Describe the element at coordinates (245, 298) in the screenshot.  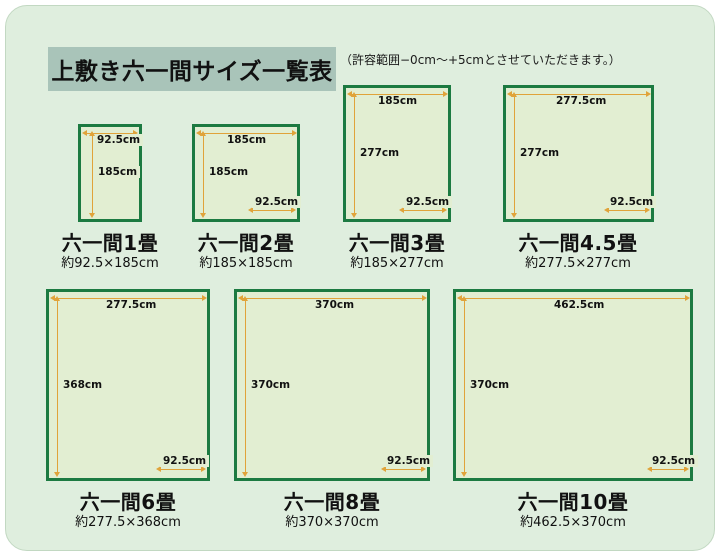
I see `height-arrow-up-jo8` at that location.